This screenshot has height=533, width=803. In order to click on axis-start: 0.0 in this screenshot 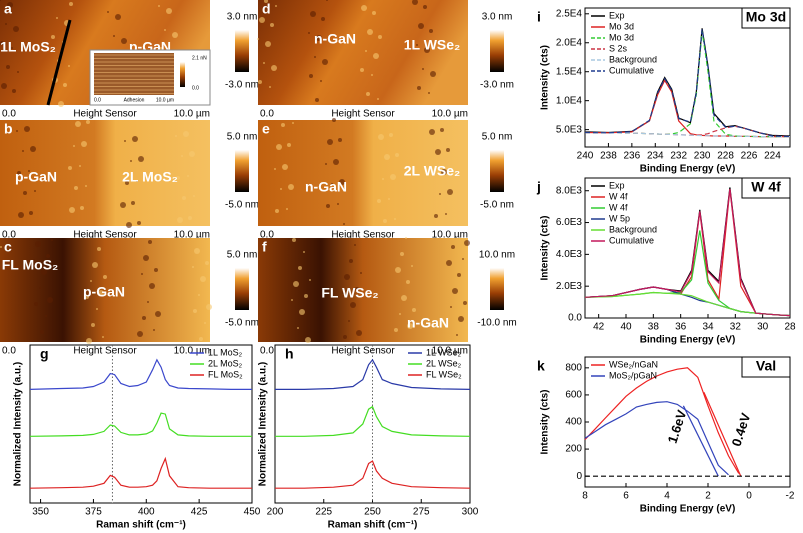, I will do `click(267, 351)`.